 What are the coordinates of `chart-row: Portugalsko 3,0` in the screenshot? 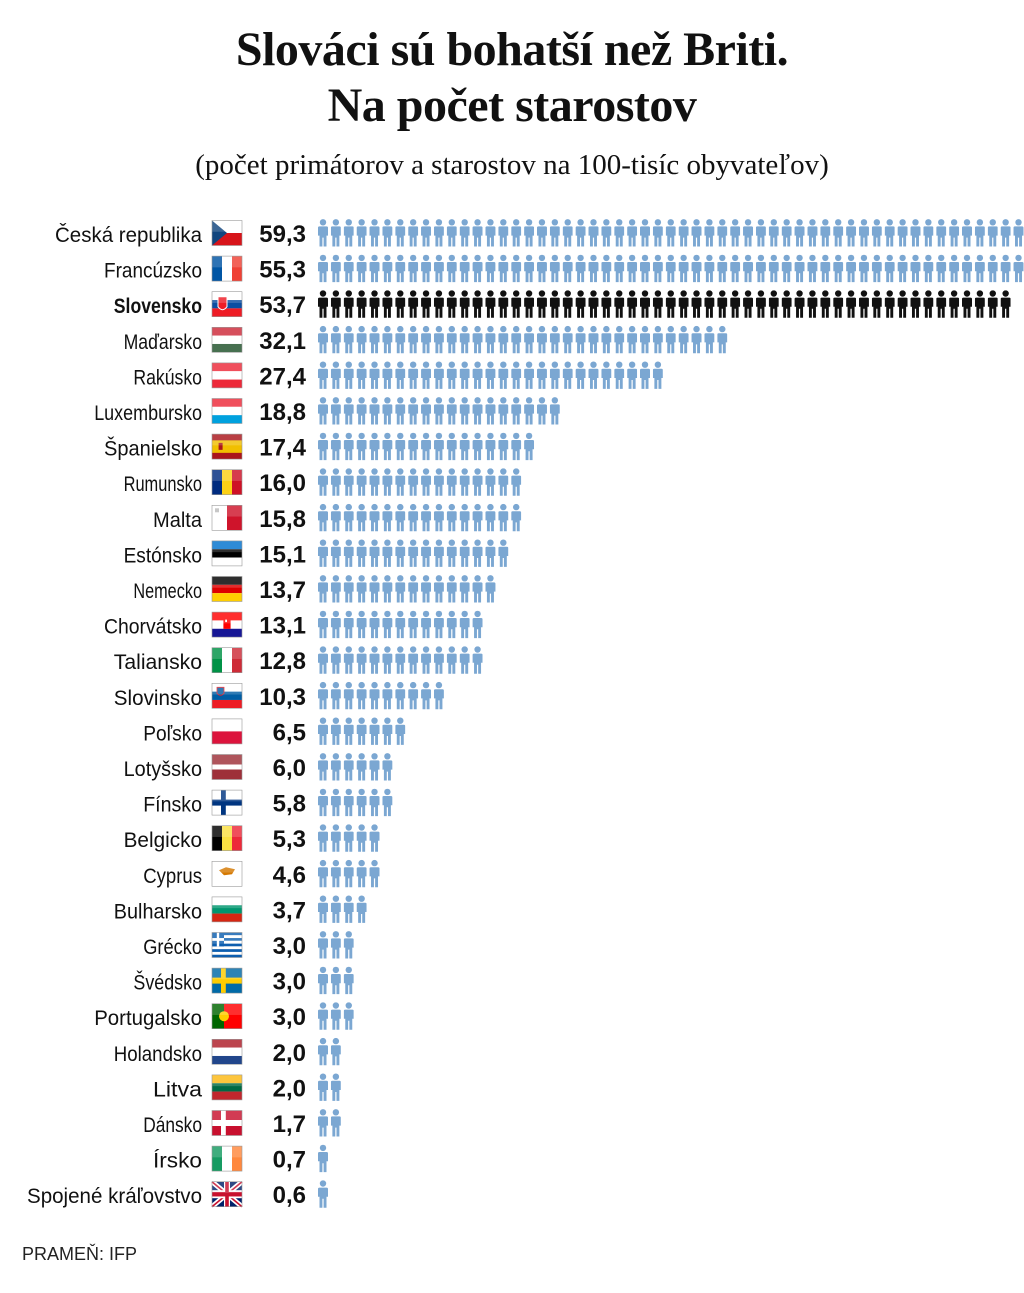 It's located at (224, 1016).